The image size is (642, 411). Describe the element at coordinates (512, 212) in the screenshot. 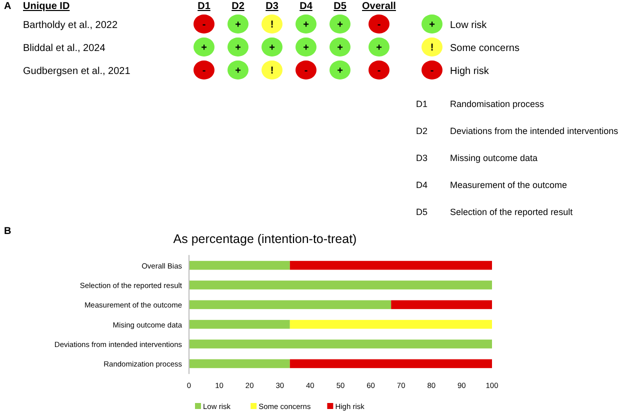

I see `text: Selection of the reported result` at that location.